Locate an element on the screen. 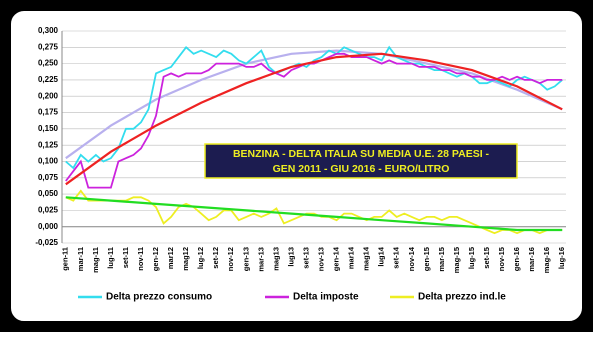 Image resolution: width=593 pixels, height=337 pixels. x-tick-label: set-12 is located at coordinates (215, 258).